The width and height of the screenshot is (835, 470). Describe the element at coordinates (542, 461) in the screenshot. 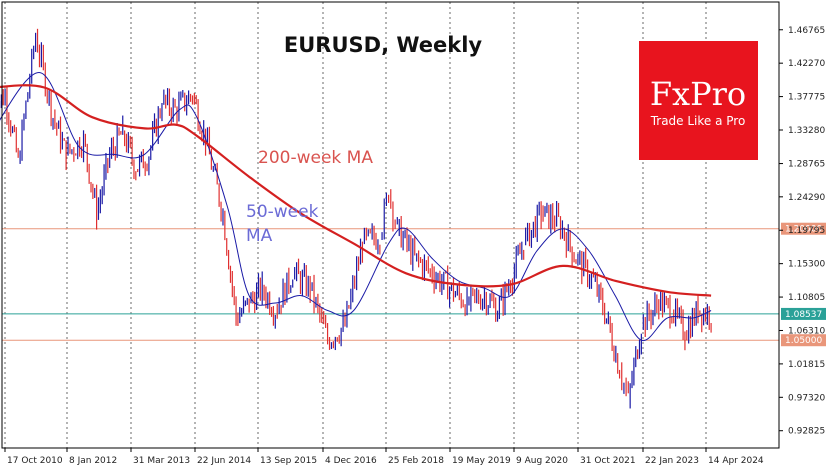

I see `x-tick-label-8: 9 Aug 2020` at that location.